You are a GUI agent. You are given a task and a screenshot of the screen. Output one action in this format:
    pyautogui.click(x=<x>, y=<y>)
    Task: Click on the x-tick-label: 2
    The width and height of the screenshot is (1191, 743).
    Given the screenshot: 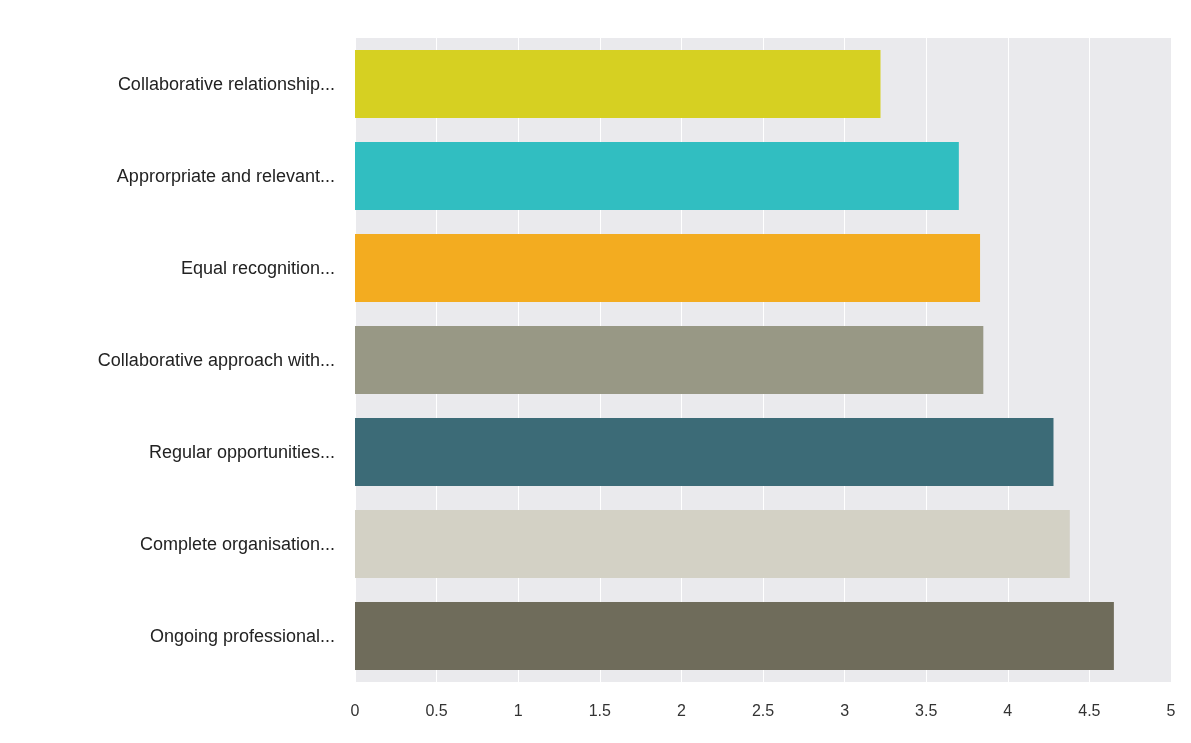 What is the action you would take?
    pyautogui.click(x=681, y=710)
    